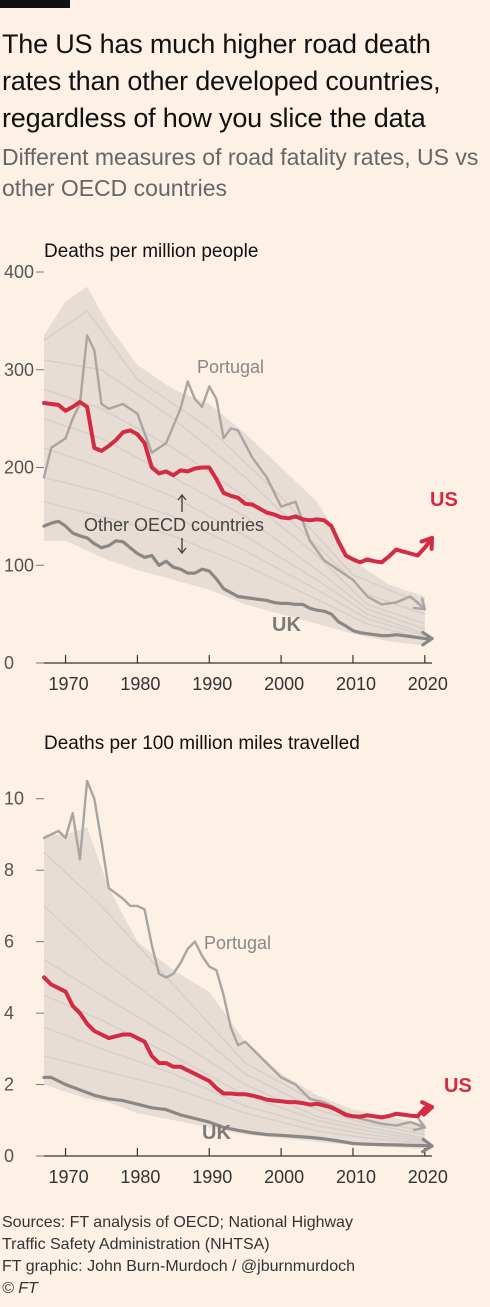  Describe the element at coordinates (182, 524) in the screenshot. I see `other-oecd-arrows` at that location.